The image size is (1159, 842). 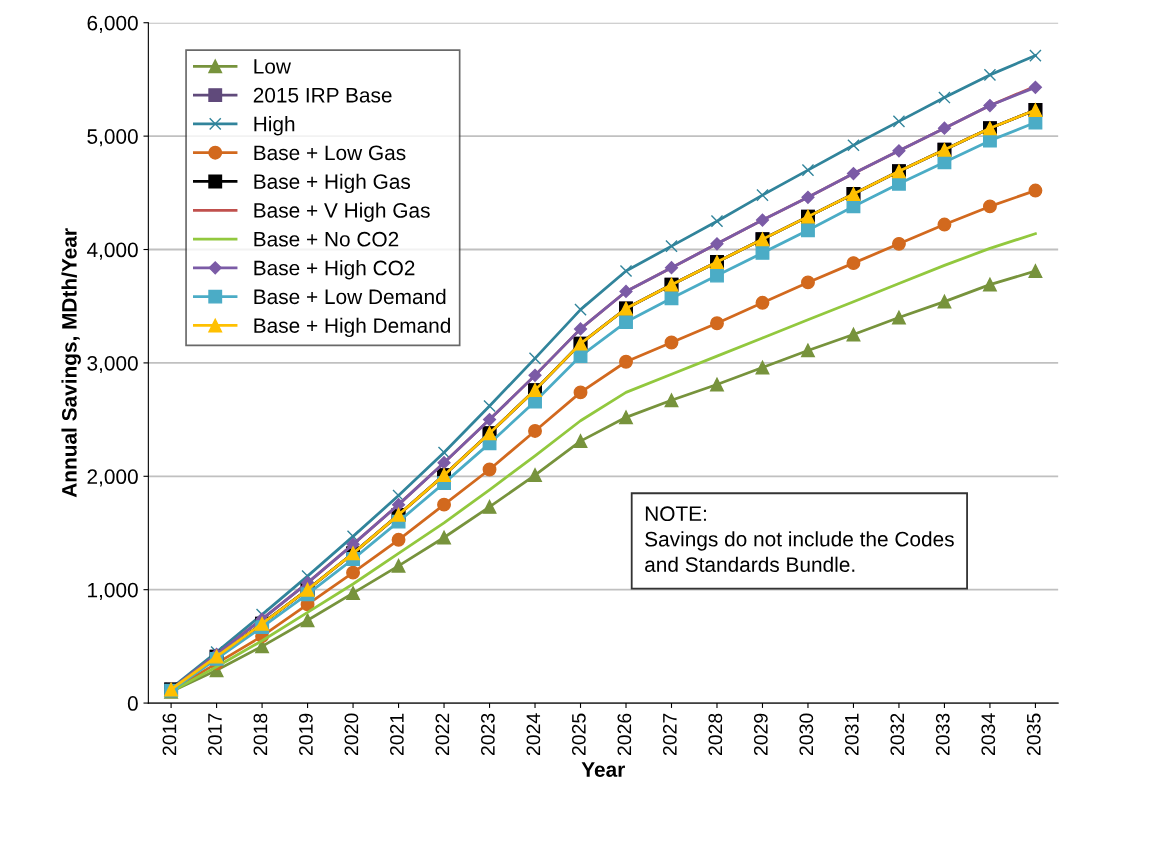 What do you see at coordinates (274, 126) in the screenshot?
I see `legend-label: High` at bounding box center [274, 126].